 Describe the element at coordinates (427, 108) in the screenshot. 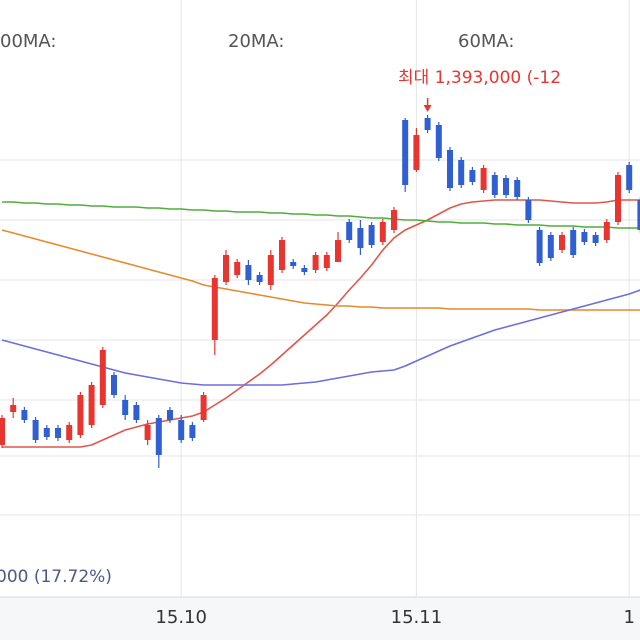

I see `max-arrow-head` at that location.